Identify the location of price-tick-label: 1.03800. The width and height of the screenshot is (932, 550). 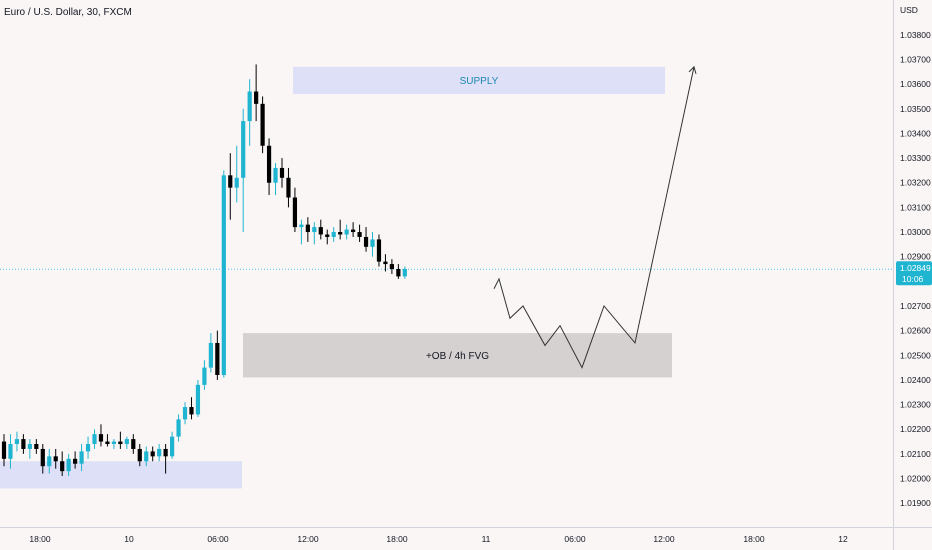
(915, 35).